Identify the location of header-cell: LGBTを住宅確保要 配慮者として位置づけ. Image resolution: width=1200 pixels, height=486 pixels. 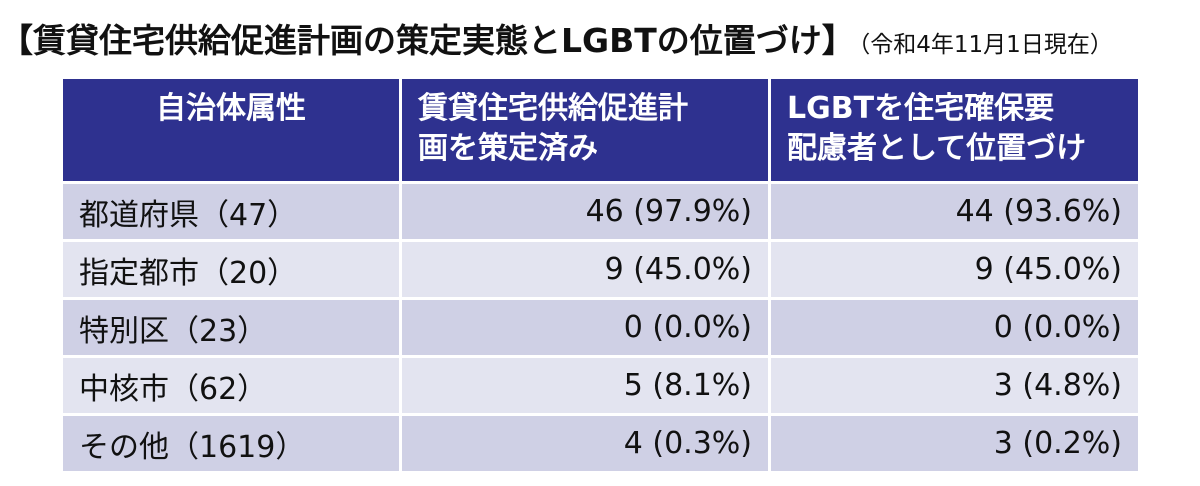
(954, 130).